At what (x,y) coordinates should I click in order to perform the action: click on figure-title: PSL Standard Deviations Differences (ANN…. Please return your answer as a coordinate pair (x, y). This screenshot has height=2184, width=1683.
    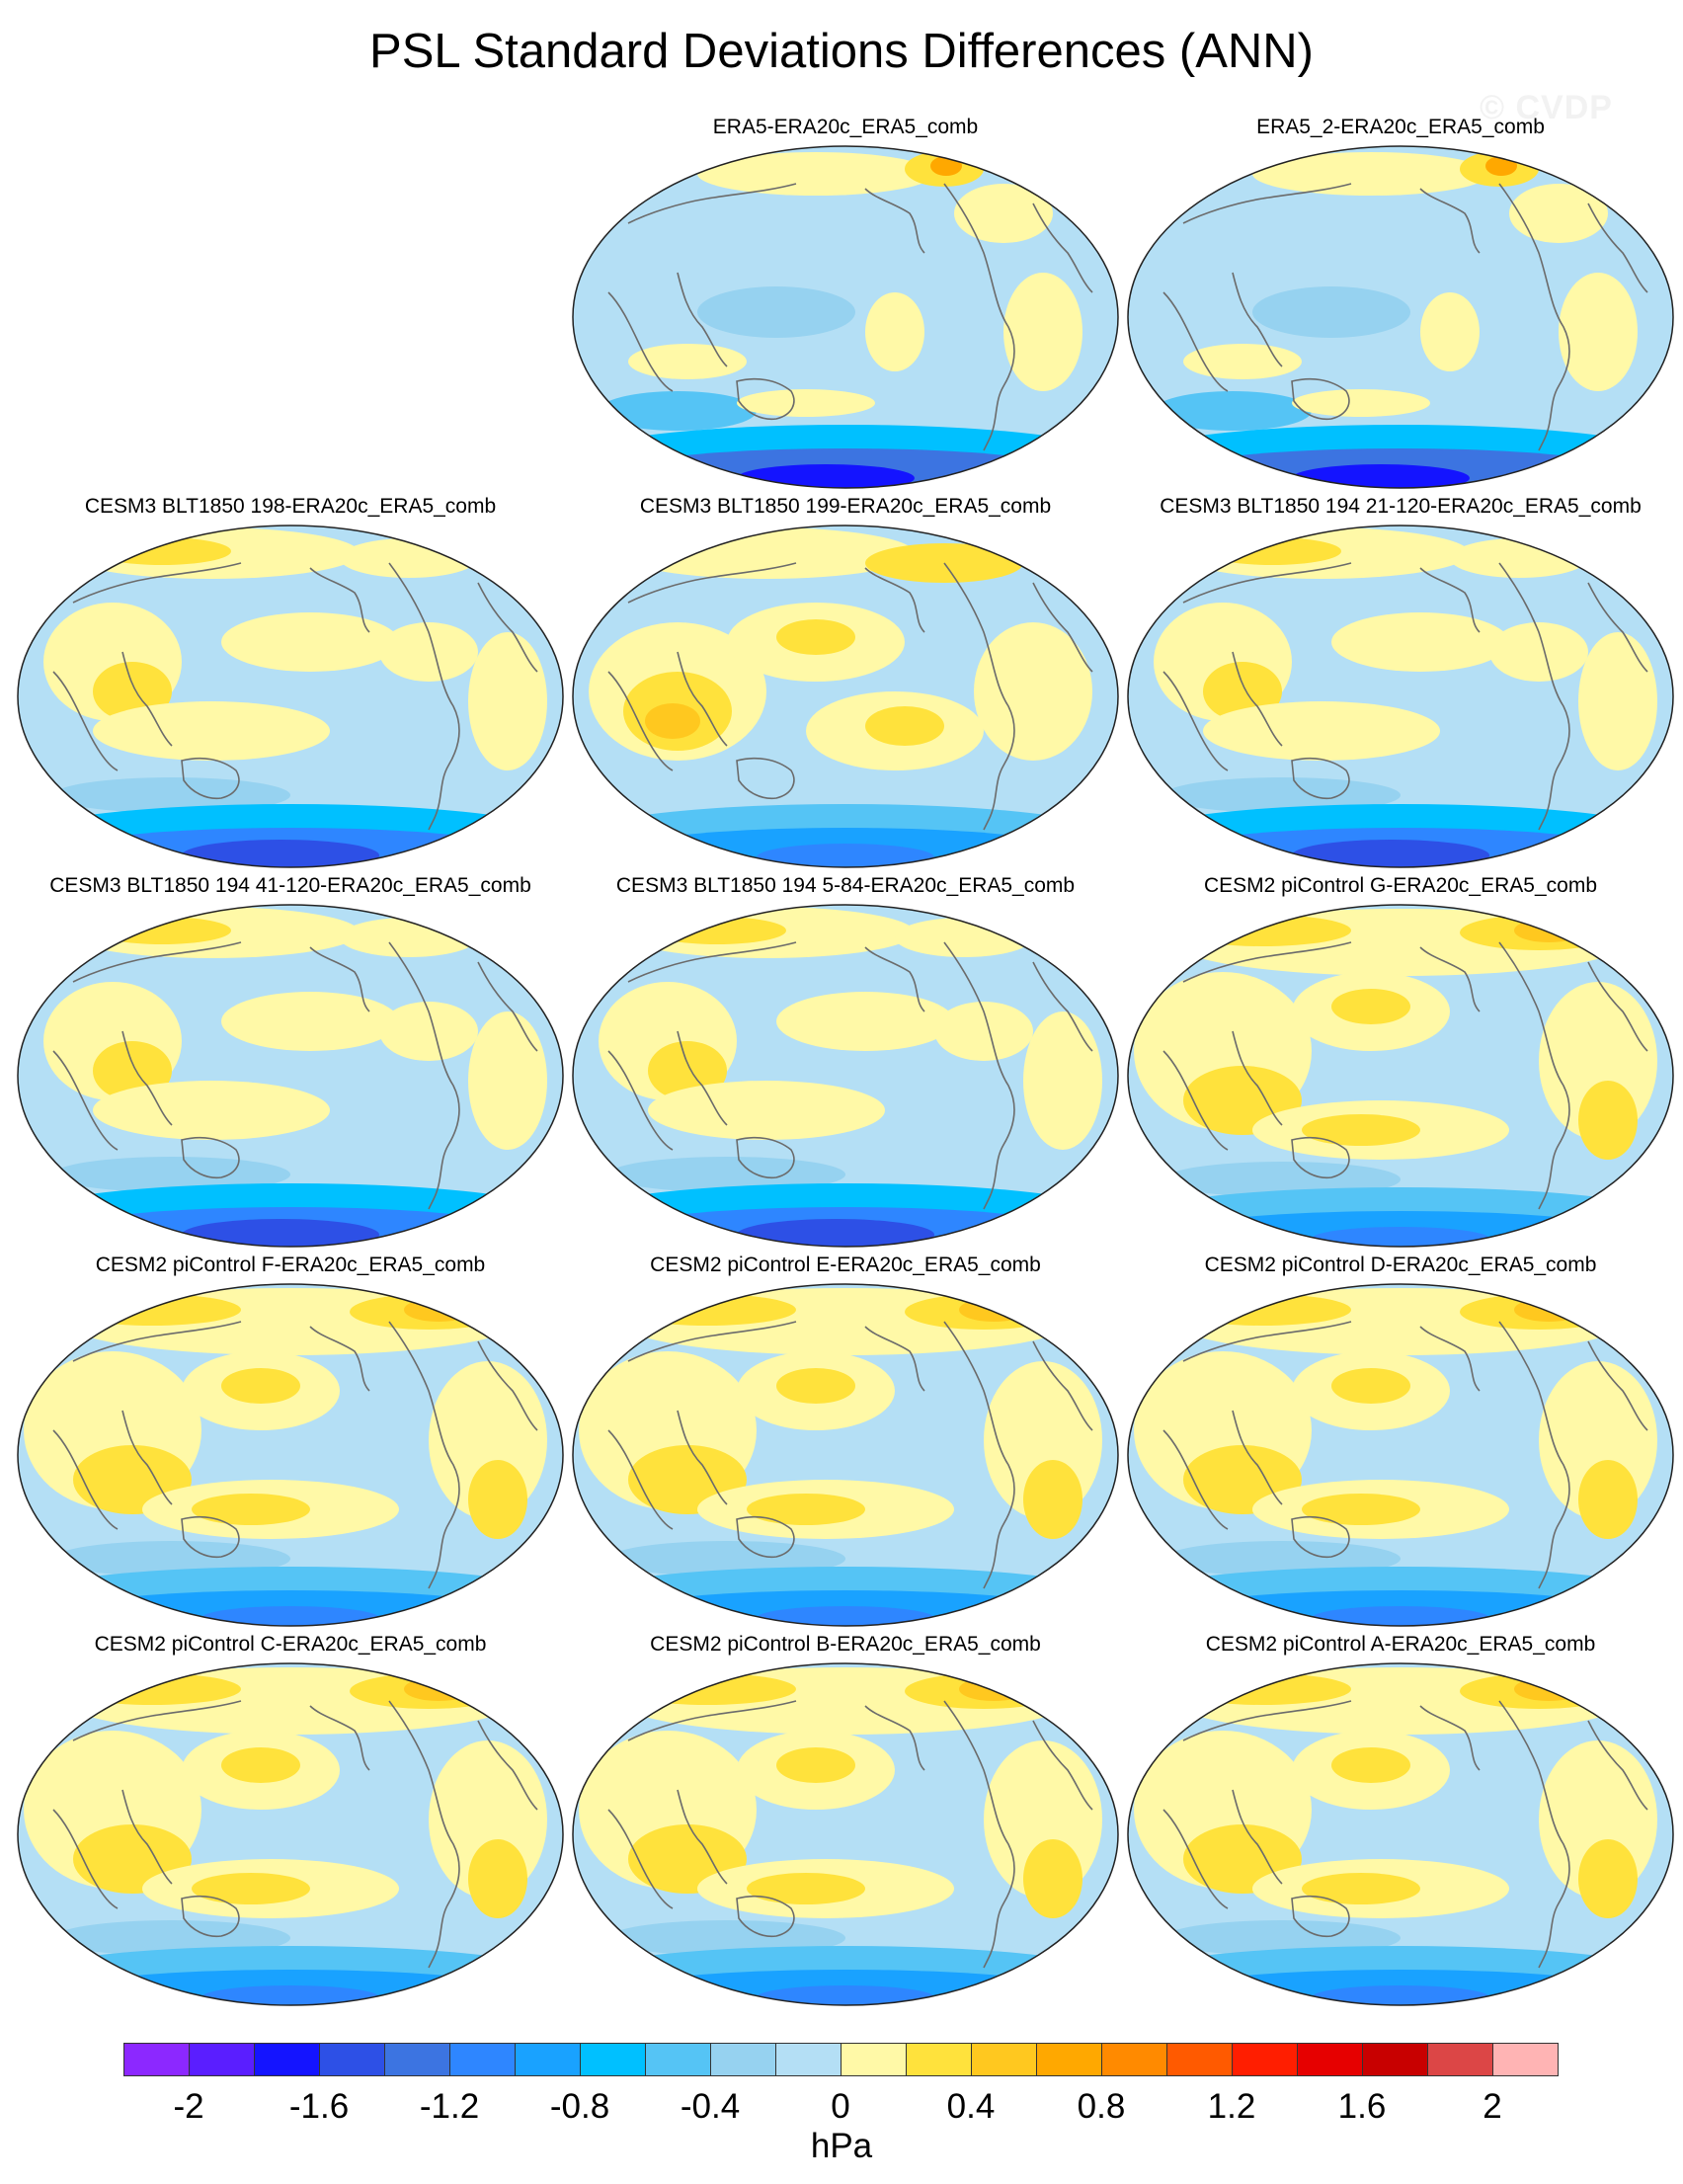
    Looking at the image, I should click on (841, 51).